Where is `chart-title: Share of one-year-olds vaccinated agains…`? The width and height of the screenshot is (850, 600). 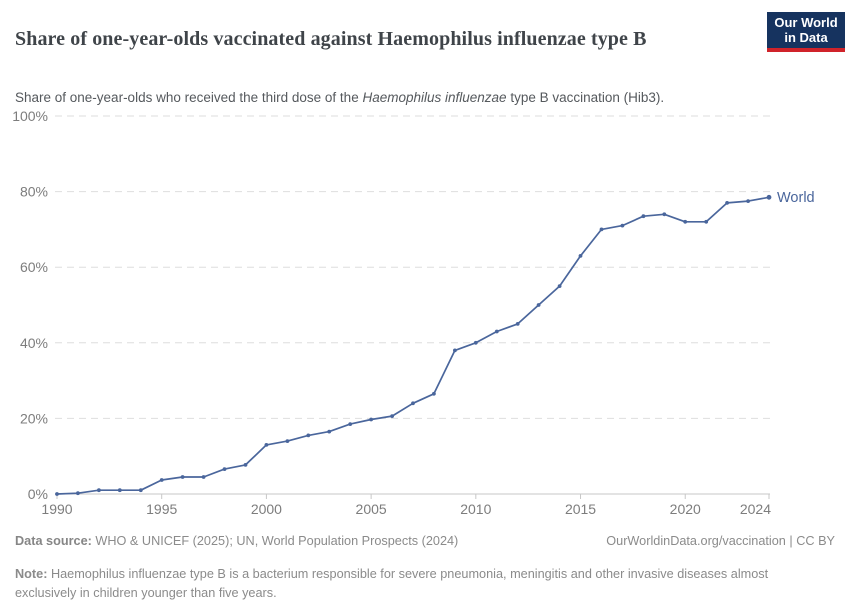 chart-title: Share of one-year-olds vaccinated agains… is located at coordinates (331, 39).